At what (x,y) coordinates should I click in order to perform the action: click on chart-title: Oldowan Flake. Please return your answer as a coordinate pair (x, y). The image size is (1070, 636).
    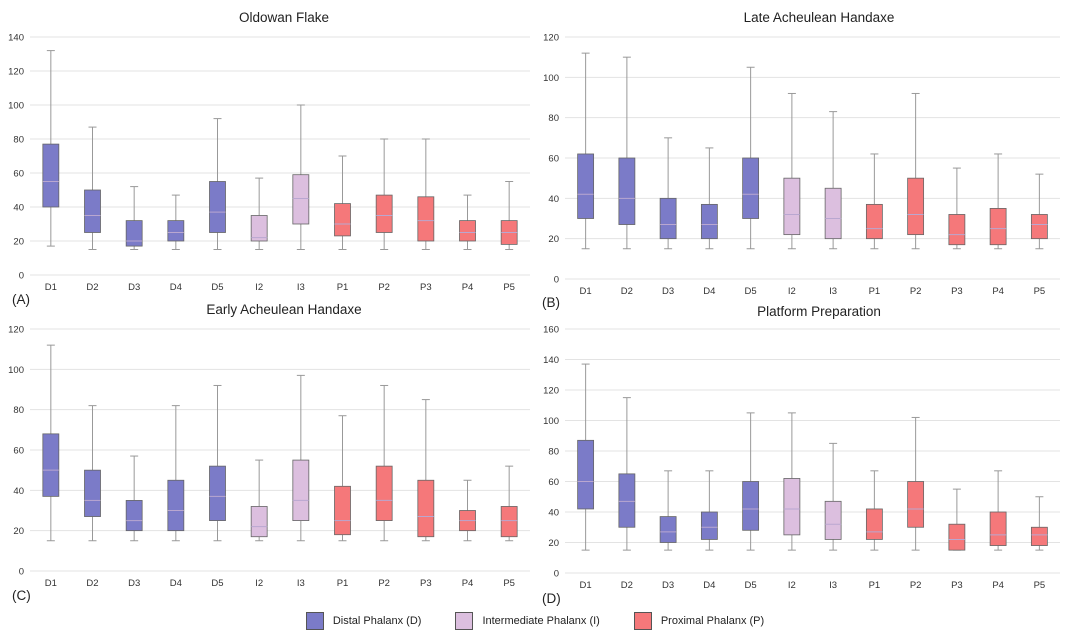
    Looking at the image, I should click on (284, 17).